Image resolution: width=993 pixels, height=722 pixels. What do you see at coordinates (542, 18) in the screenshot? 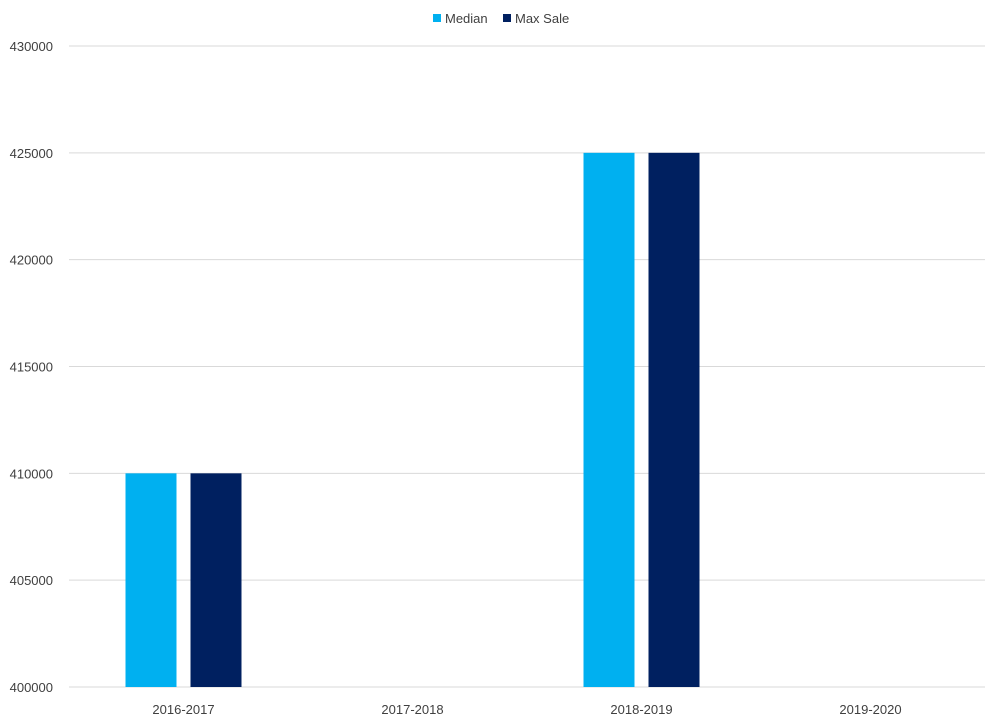
I see `legend-label-max-sale: Max Sale` at bounding box center [542, 18].